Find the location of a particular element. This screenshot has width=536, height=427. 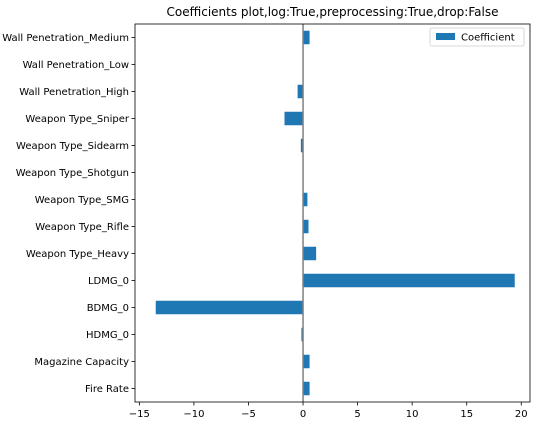

x-tick-label: 20 is located at coordinates (521, 414).